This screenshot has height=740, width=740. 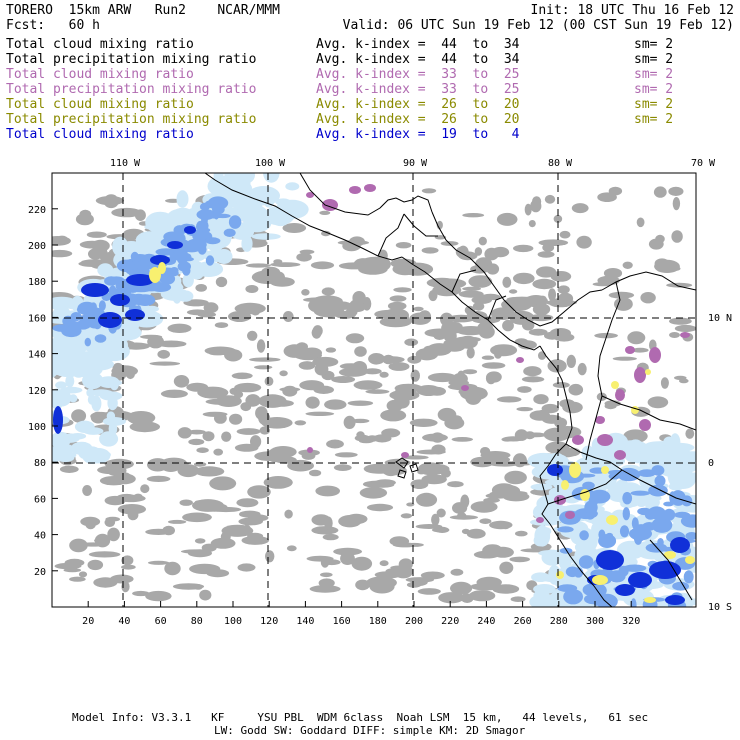 What do you see at coordinates (418, 74) in the screenshot?
I see `legend-row-kindex: Avg. k-index = 33 to 25` at bounding box center [418, 74].